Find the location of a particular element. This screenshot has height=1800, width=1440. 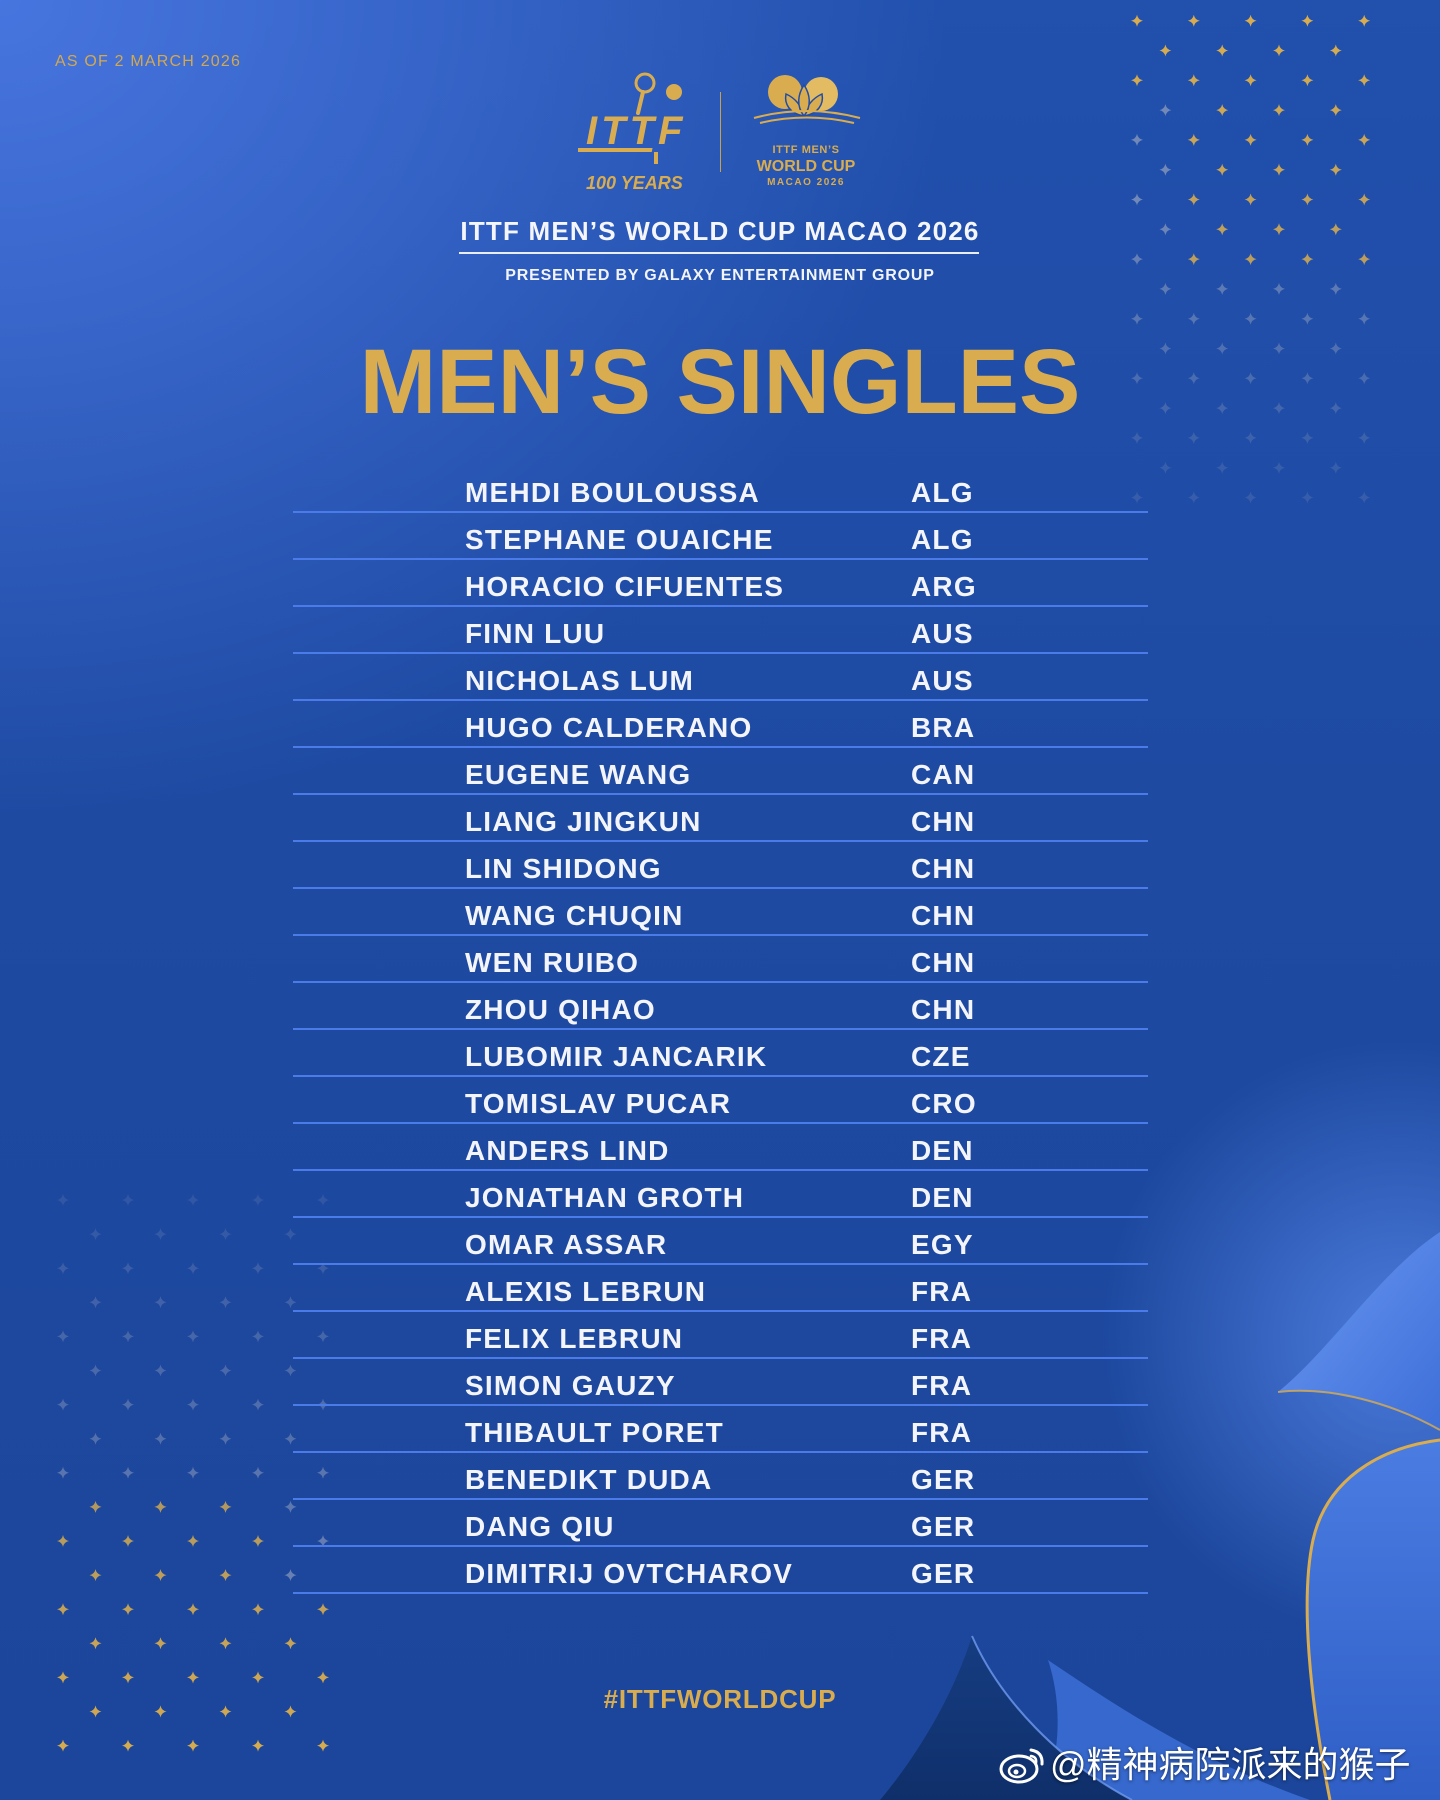

world-cup-logo-line3: MACAO 2026 is located at coordinates (806, 182).